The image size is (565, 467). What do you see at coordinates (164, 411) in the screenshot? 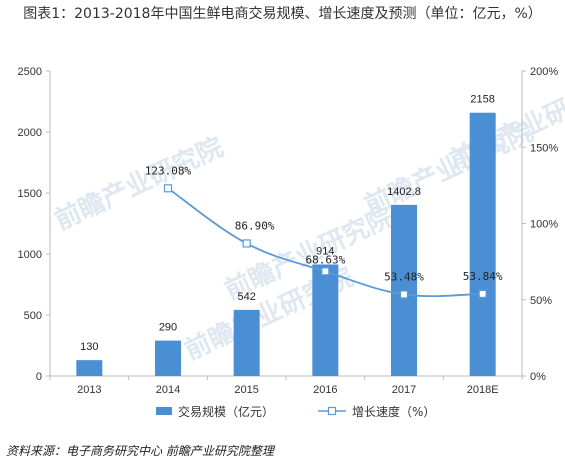
I see `legend-bar-swatch` at bounding box center [164, 411].